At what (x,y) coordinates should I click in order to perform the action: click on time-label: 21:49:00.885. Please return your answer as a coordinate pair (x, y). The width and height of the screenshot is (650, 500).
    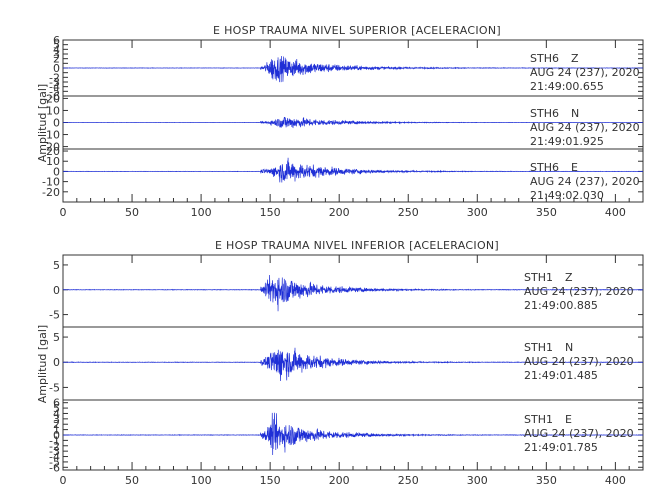
    Looking at the image, I should click on (561, 305).